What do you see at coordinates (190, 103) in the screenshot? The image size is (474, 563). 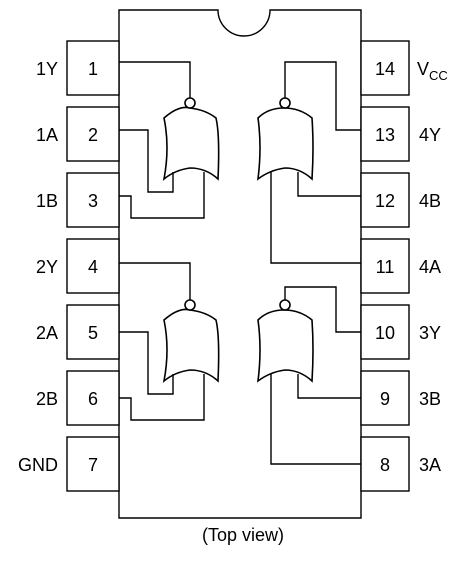 I see `nor-gate-1-bubble` at bounding box center [190, 103].